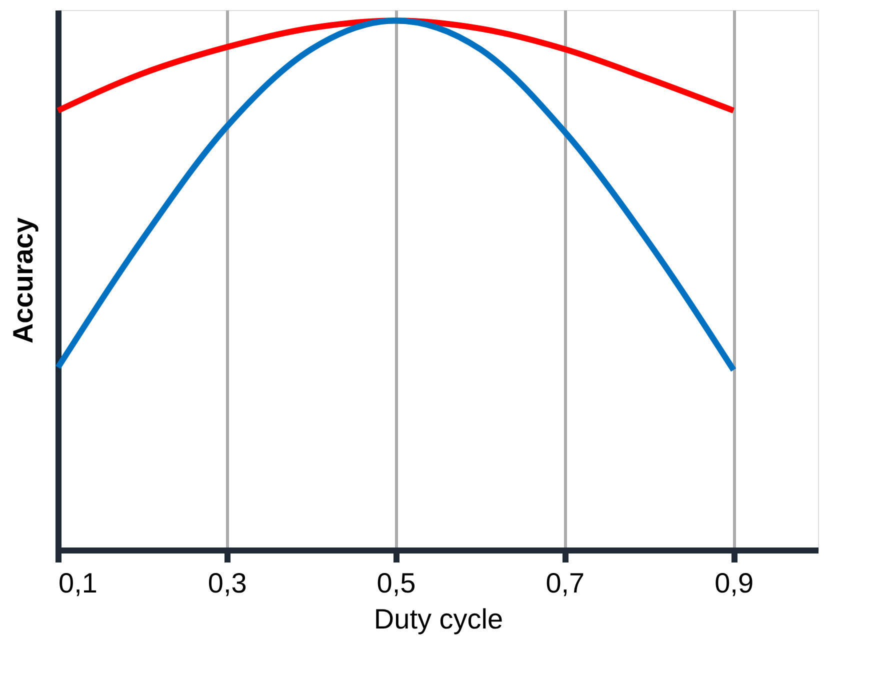  Describe the element at coordinates (734, 583) in the screenshot. I see `x-tick-label: 0,9` at that location.